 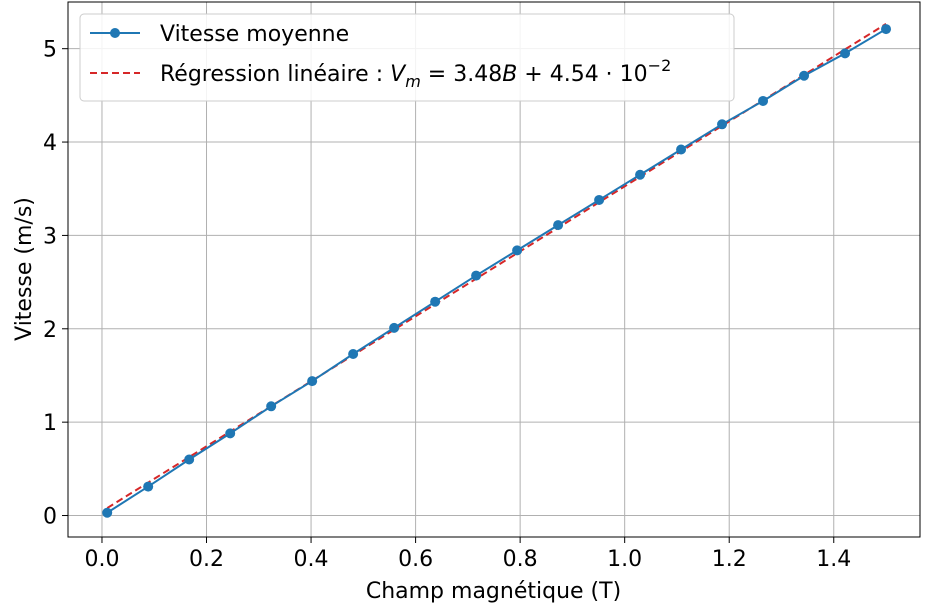 What do you see at coordinates (50, 517) in the screenshot?
I see `y-tick-label: 0` at bounding box center [50, 517].